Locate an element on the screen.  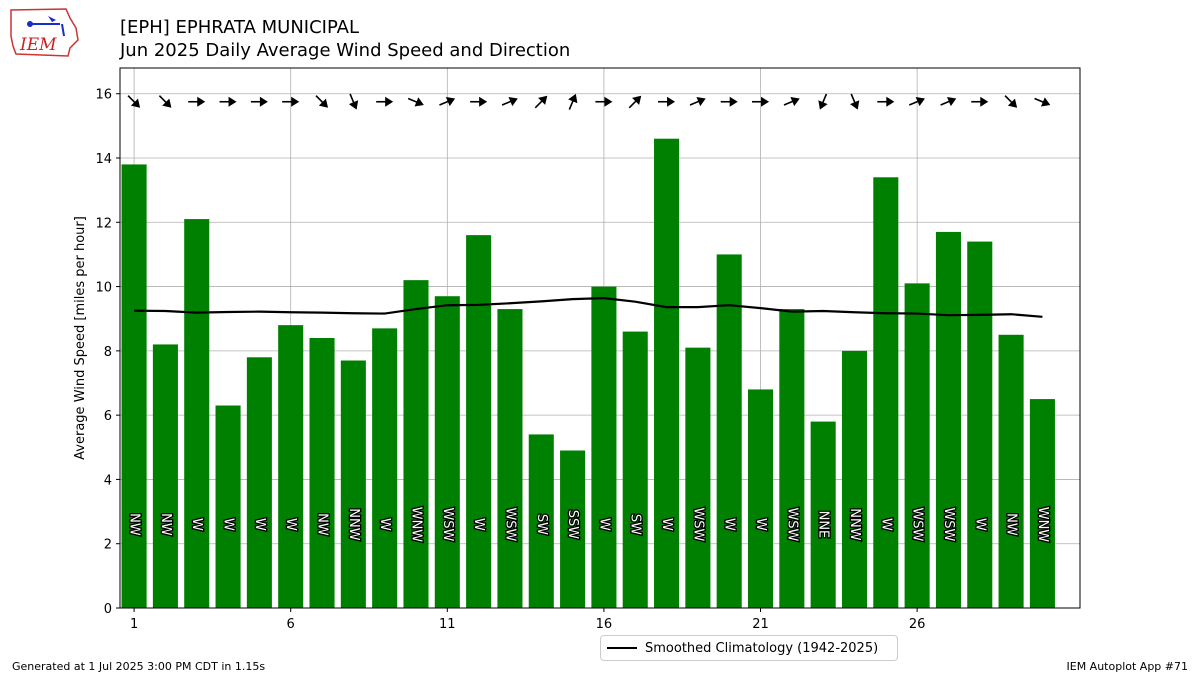
direction-label-day-2: NW is located at coordinates (165, 524).